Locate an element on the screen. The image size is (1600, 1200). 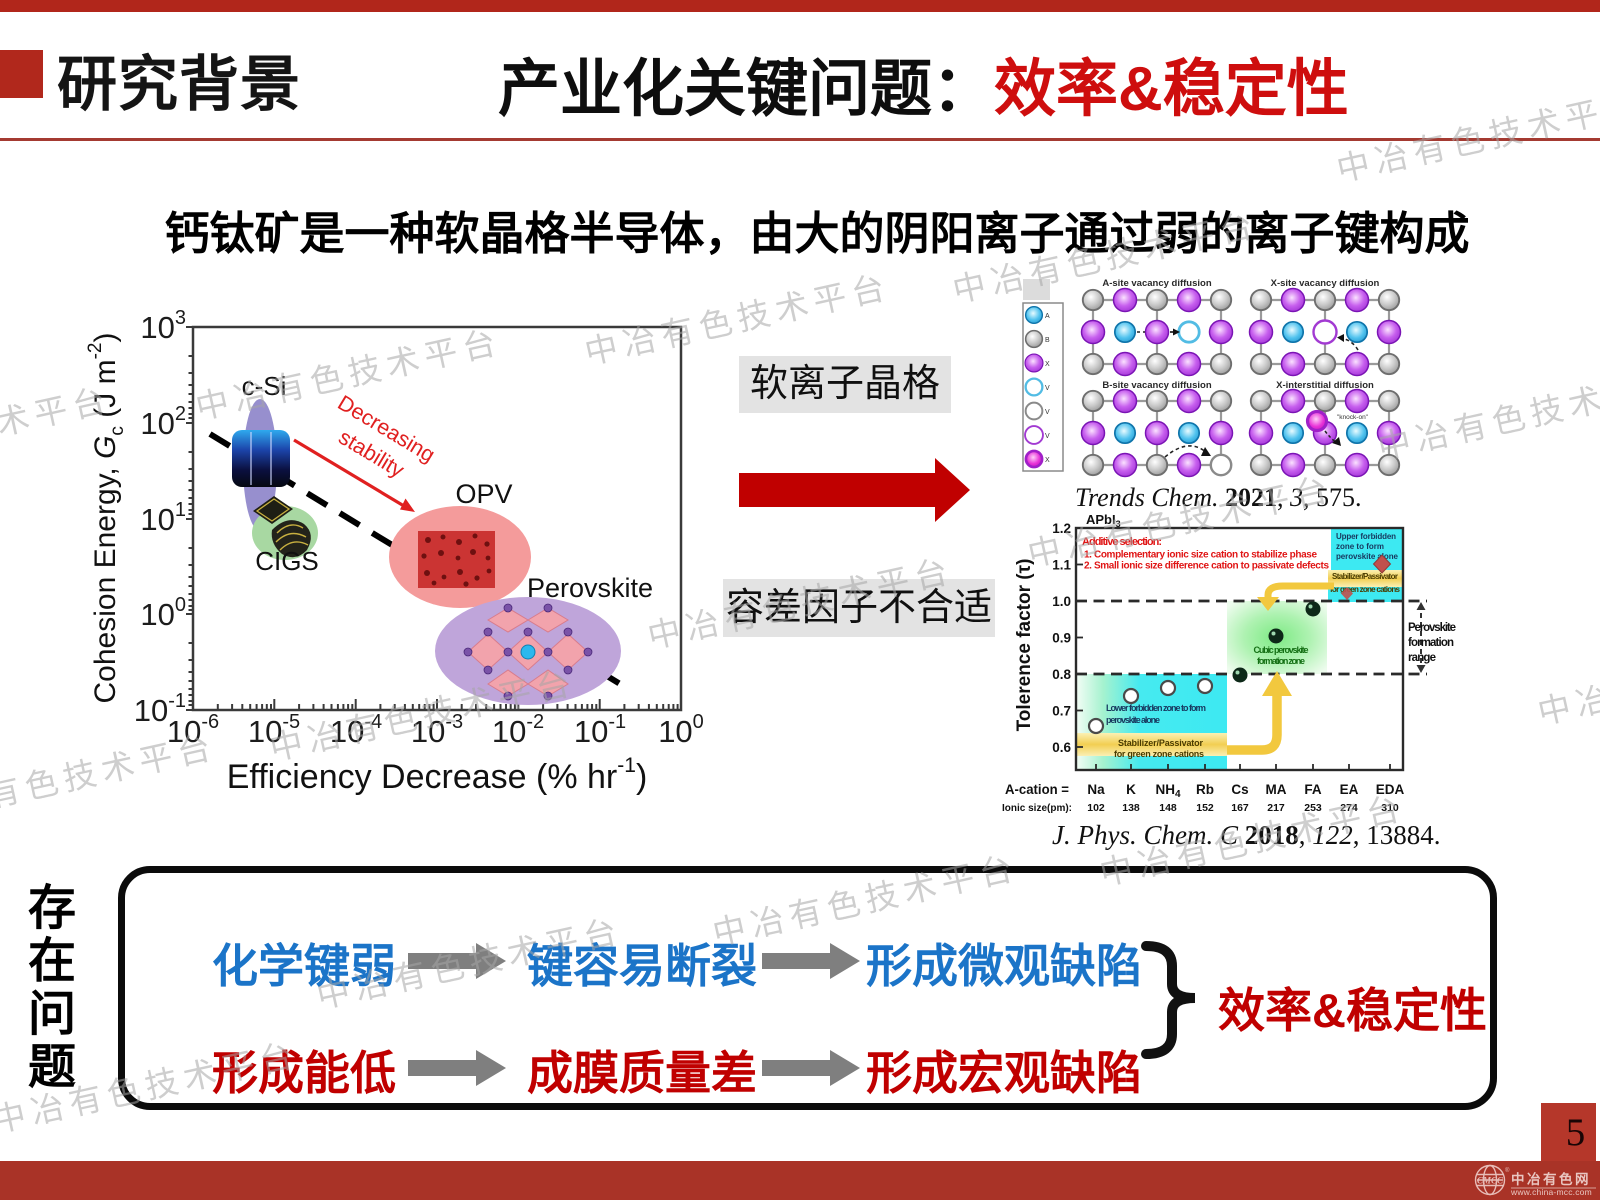
svg-text: 10-4 is located at coordinates (356, 730).